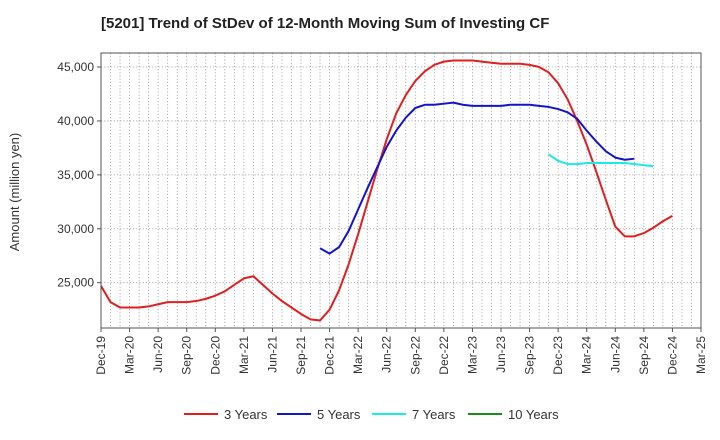 This screenshot has height=440, width=720. What do you see at coordinates (75, 175) in the screenshot?
I see `y-tick-label: 35,000` at bounding box center [75, 175].